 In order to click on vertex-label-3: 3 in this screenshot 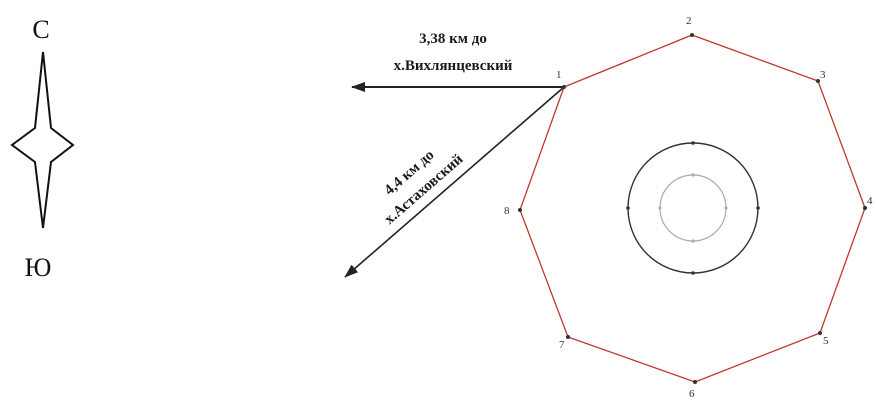, I will do `click(823, 75)`.